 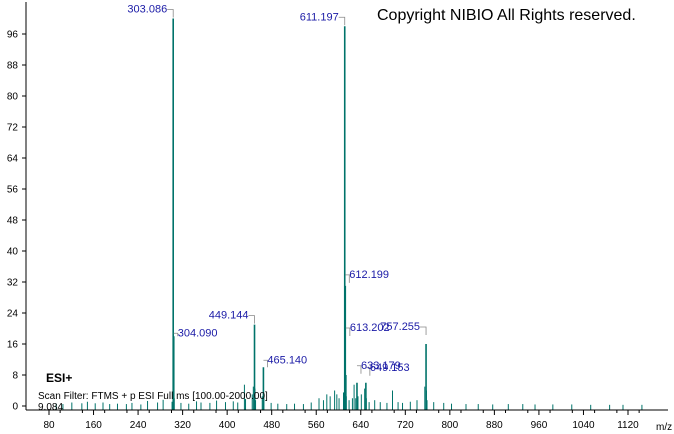 I want to click on peak-label: 449.144, so click(x=229, y=316).